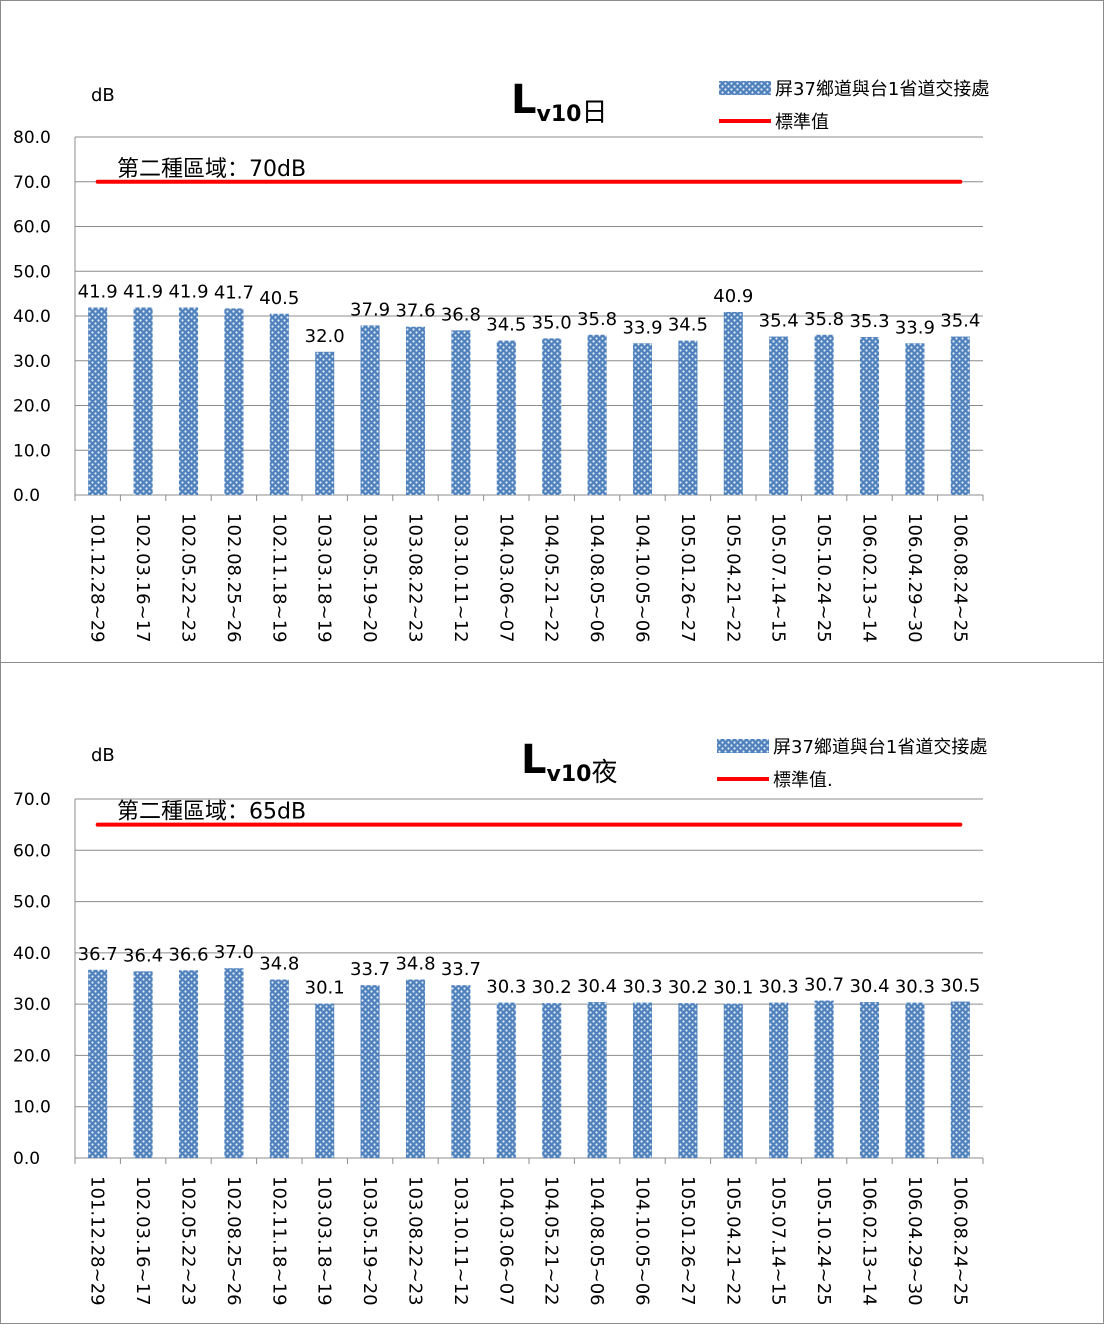 The width and height of the screenshot is (1104, 1325). I want to click on category-label: 102.11.18~19, so click(278, 1241).